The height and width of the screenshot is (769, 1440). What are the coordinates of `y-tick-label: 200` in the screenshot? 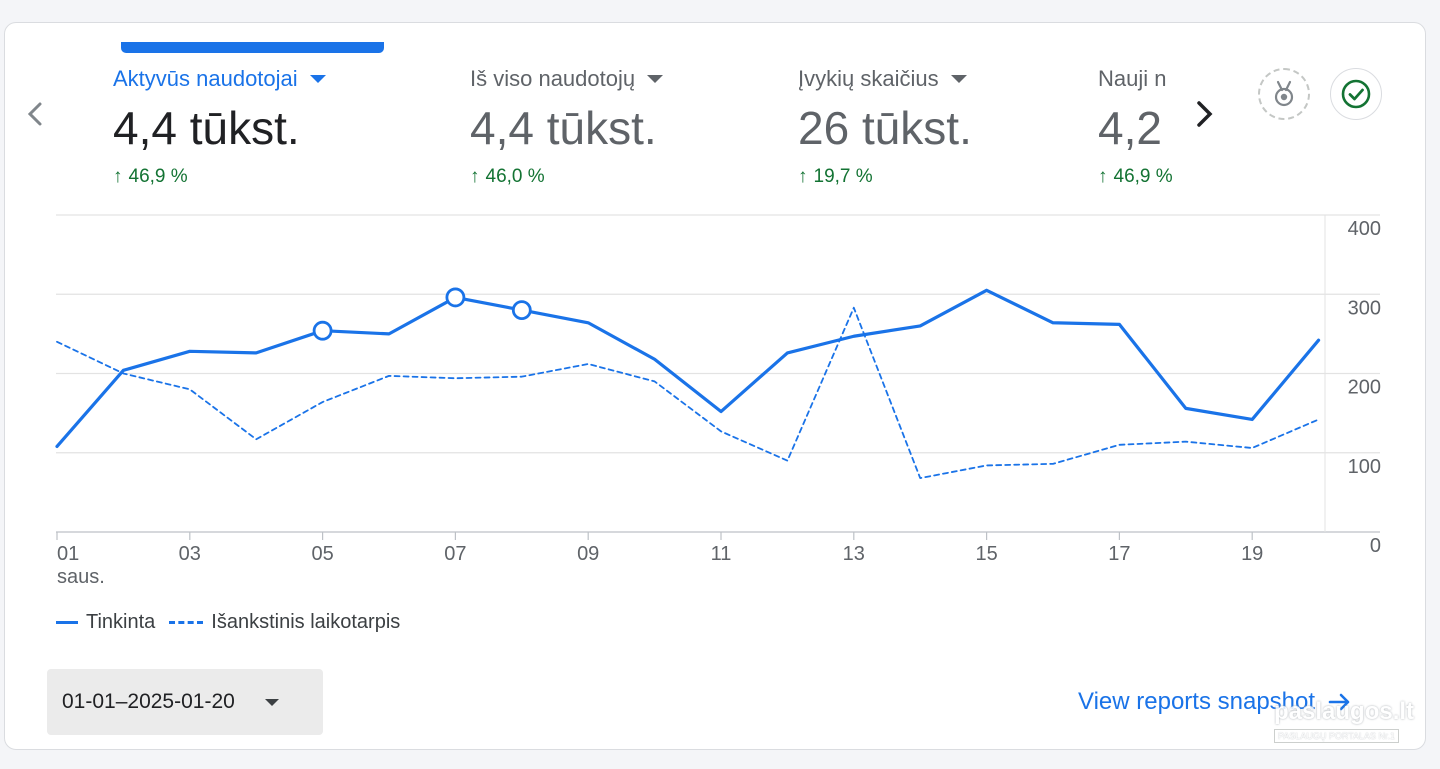 It's located at (1364, 388).